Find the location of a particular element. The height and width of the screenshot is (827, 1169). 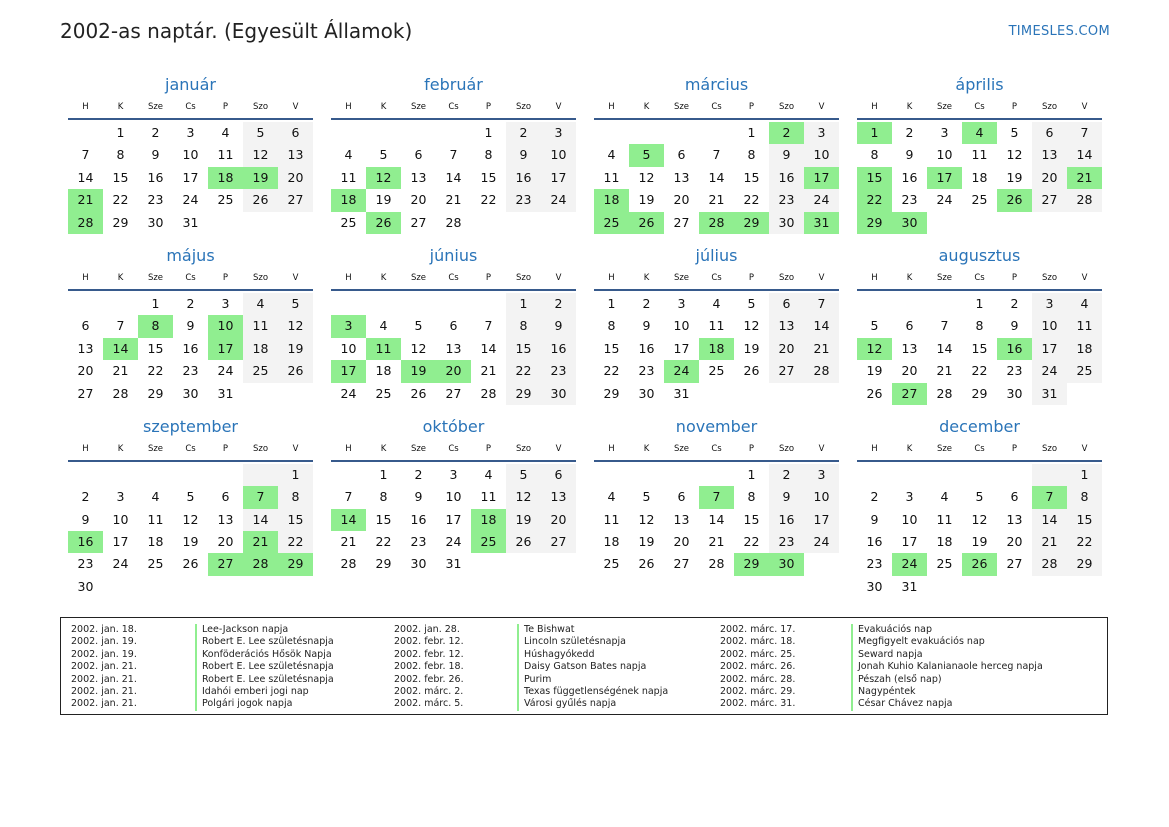

day-cell: 25 is located at coordinates (383, 393).